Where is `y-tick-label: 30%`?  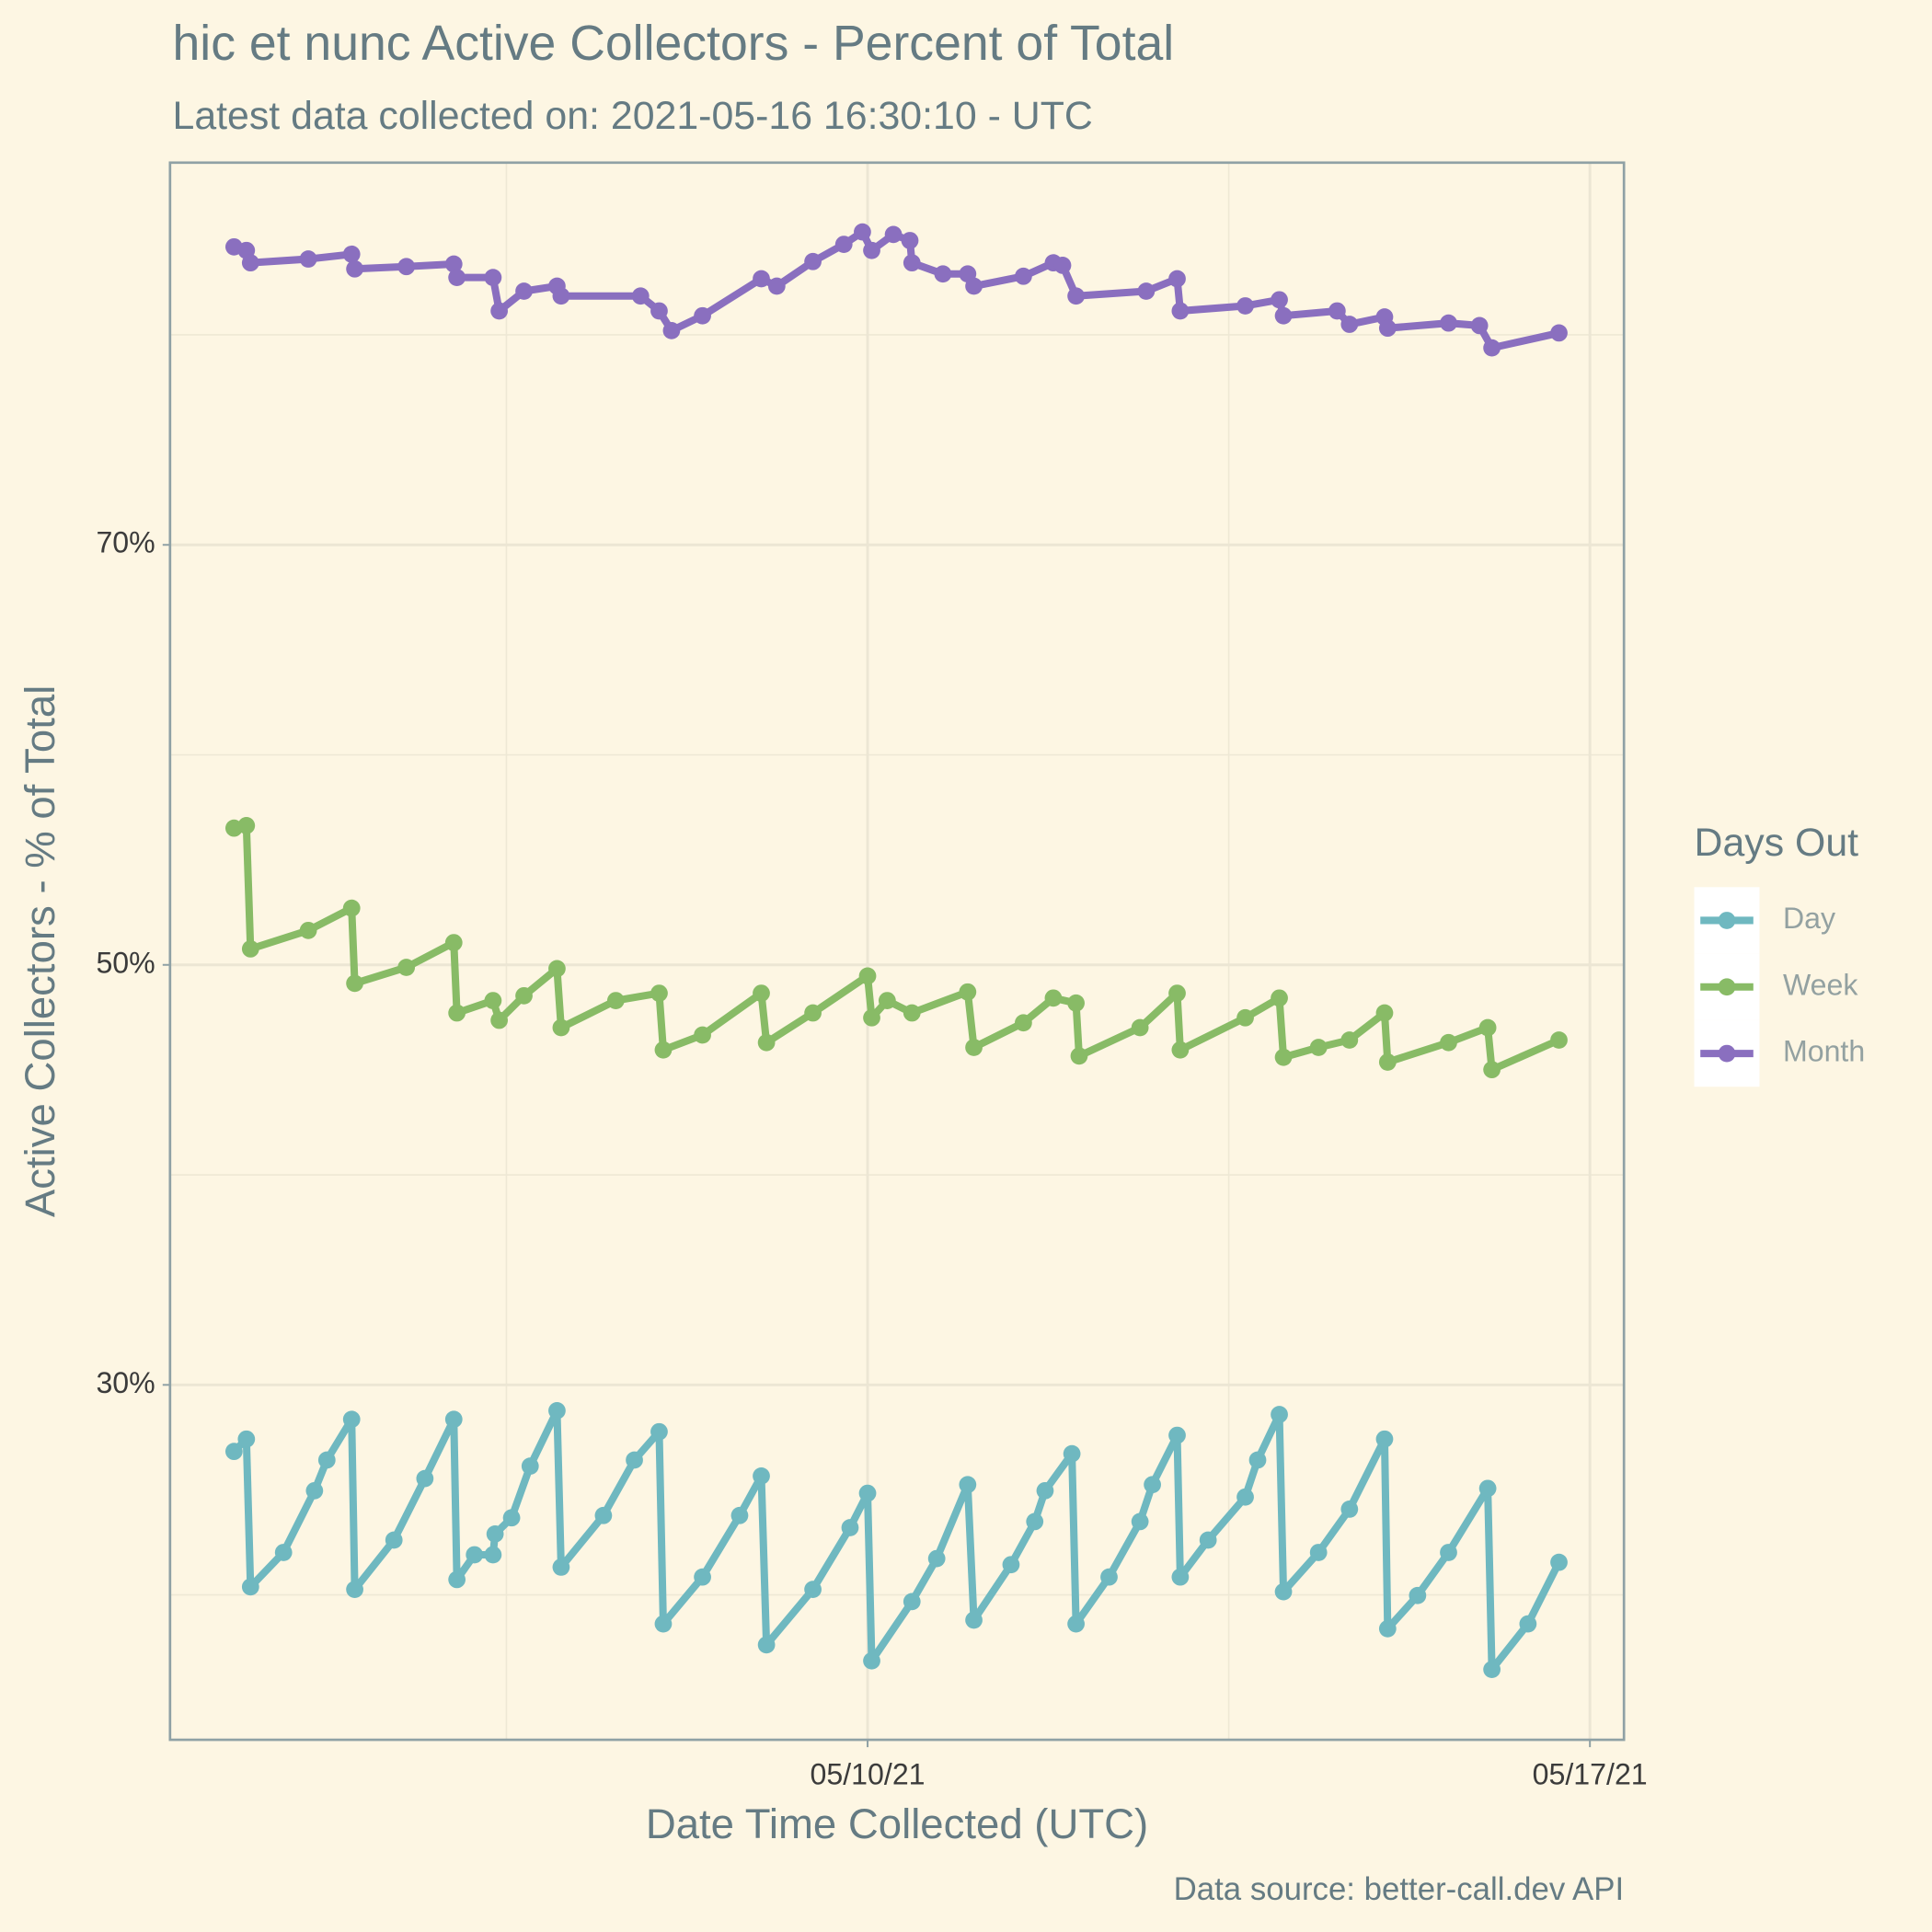 y-tick-label: 30% is located at coordinates (126, 1382).